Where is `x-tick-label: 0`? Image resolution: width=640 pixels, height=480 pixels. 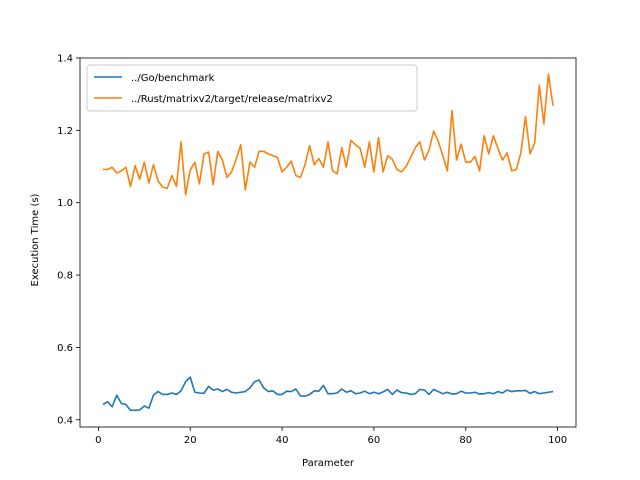 x-tick-label: 0 is located at coordinates (98, 440).